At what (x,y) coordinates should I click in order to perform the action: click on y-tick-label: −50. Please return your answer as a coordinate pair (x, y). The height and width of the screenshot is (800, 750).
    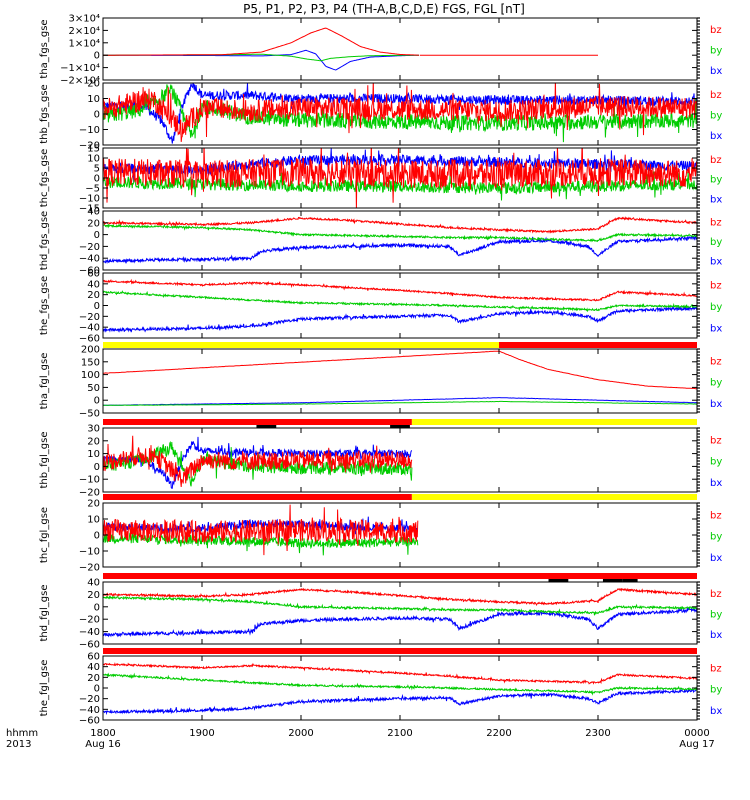
    Looking at the image, I should click on (89, 414).